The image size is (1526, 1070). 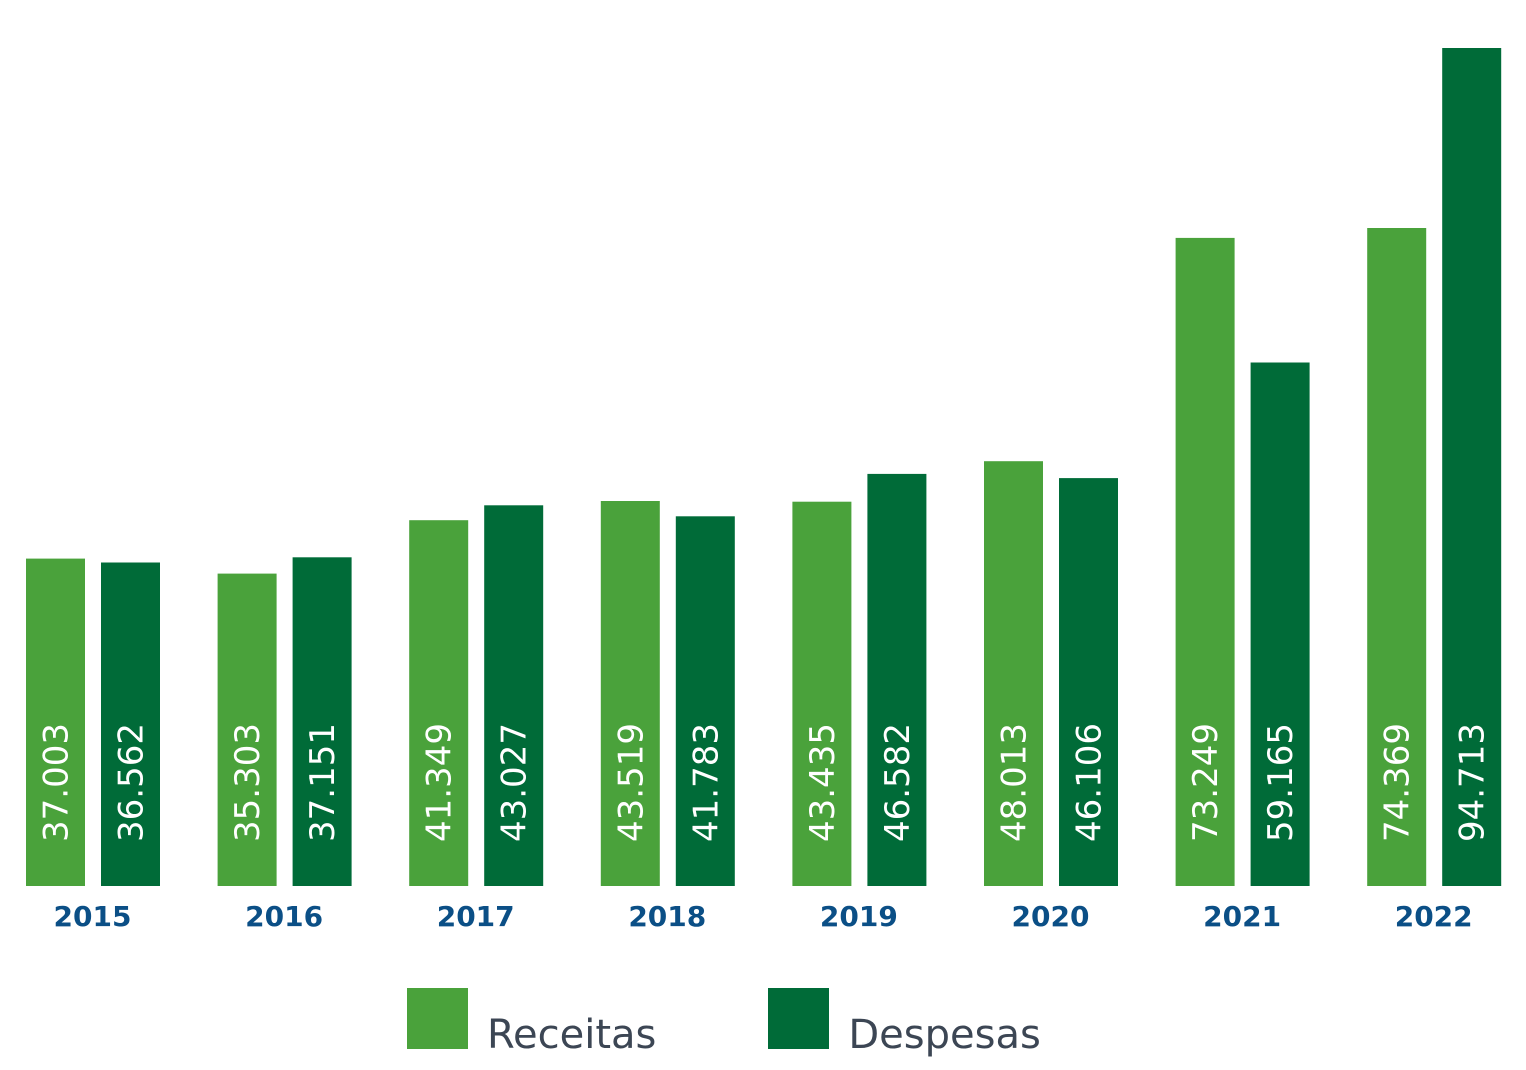 I want to click on data-label-receitas-2017: 41.349, so click(x=440, y=782).